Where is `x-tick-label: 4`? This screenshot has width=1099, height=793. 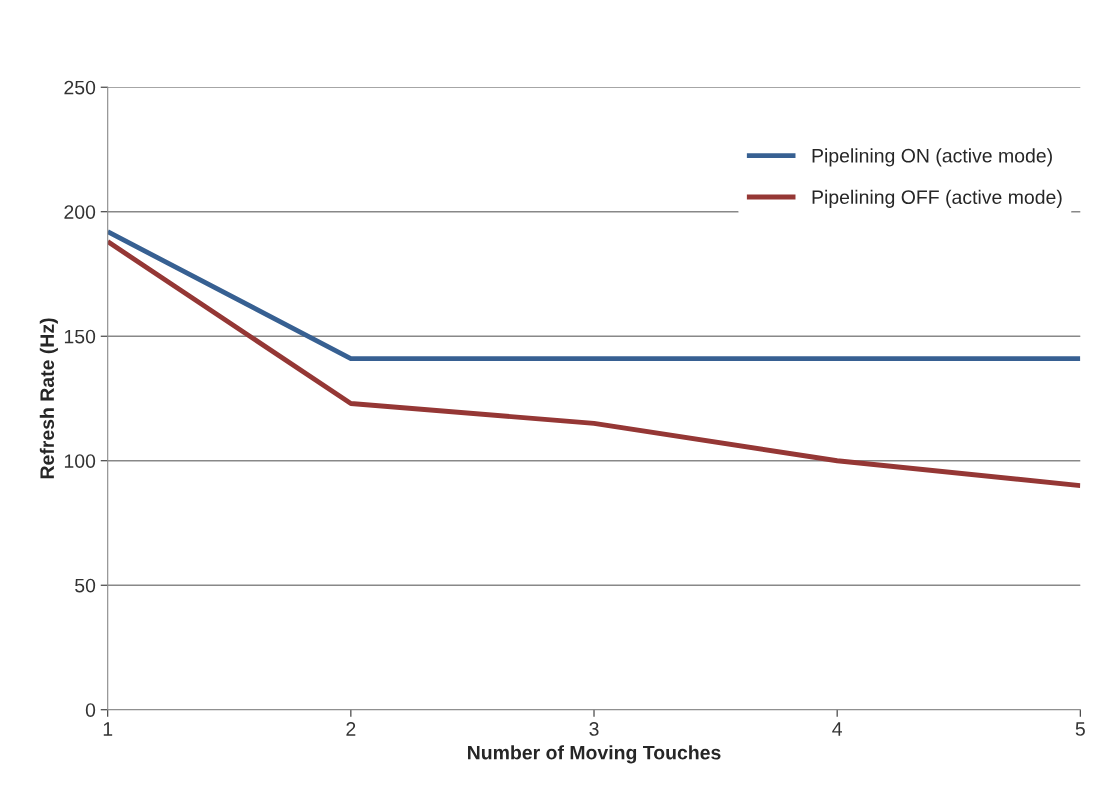 x-tick-label: 4 is located at coordinates (837, 729).